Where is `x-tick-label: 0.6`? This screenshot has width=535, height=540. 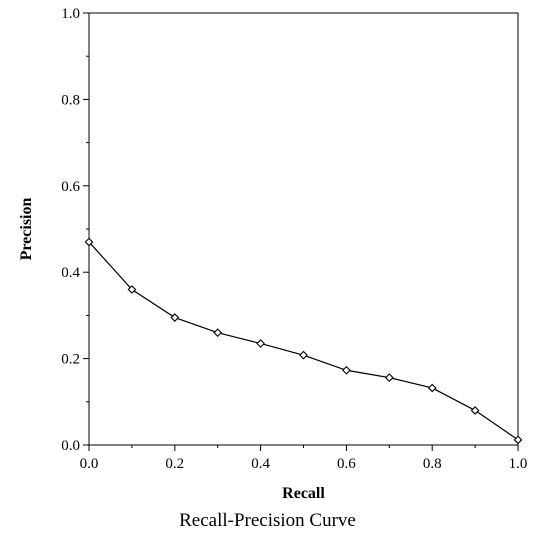 x-tick-label: 0.6 is located at coordinates (346, 464).